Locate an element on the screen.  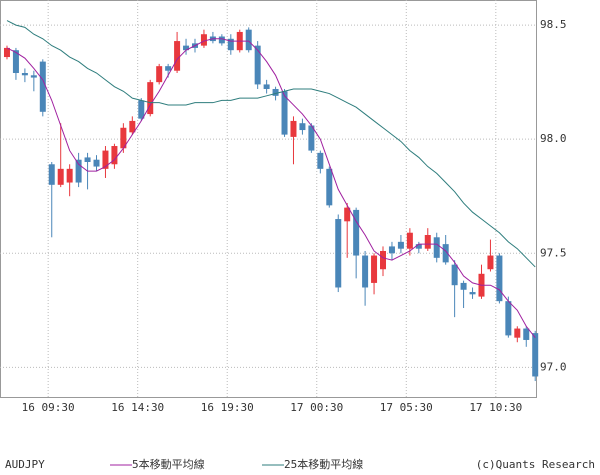
legend-label: 5本移動平均線 is located at coordinates (168, 464).